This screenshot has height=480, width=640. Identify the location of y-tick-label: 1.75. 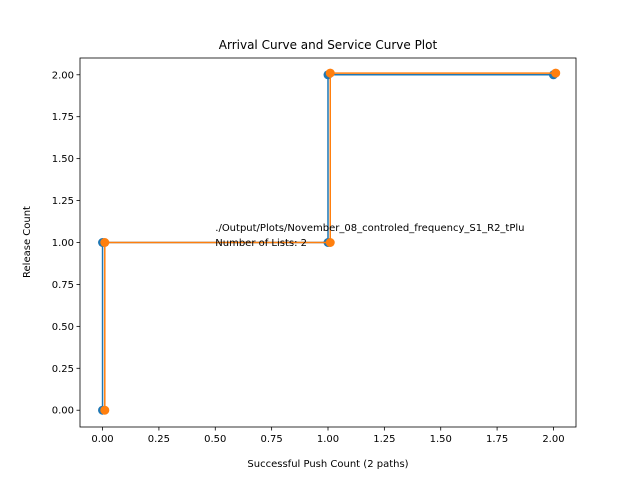
(63, 117).